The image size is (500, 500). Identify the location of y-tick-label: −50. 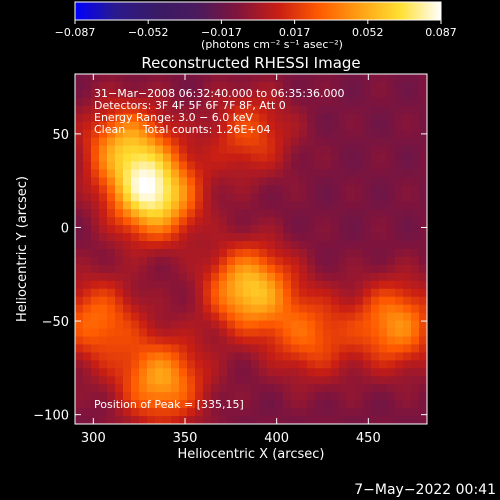
(55, 322).